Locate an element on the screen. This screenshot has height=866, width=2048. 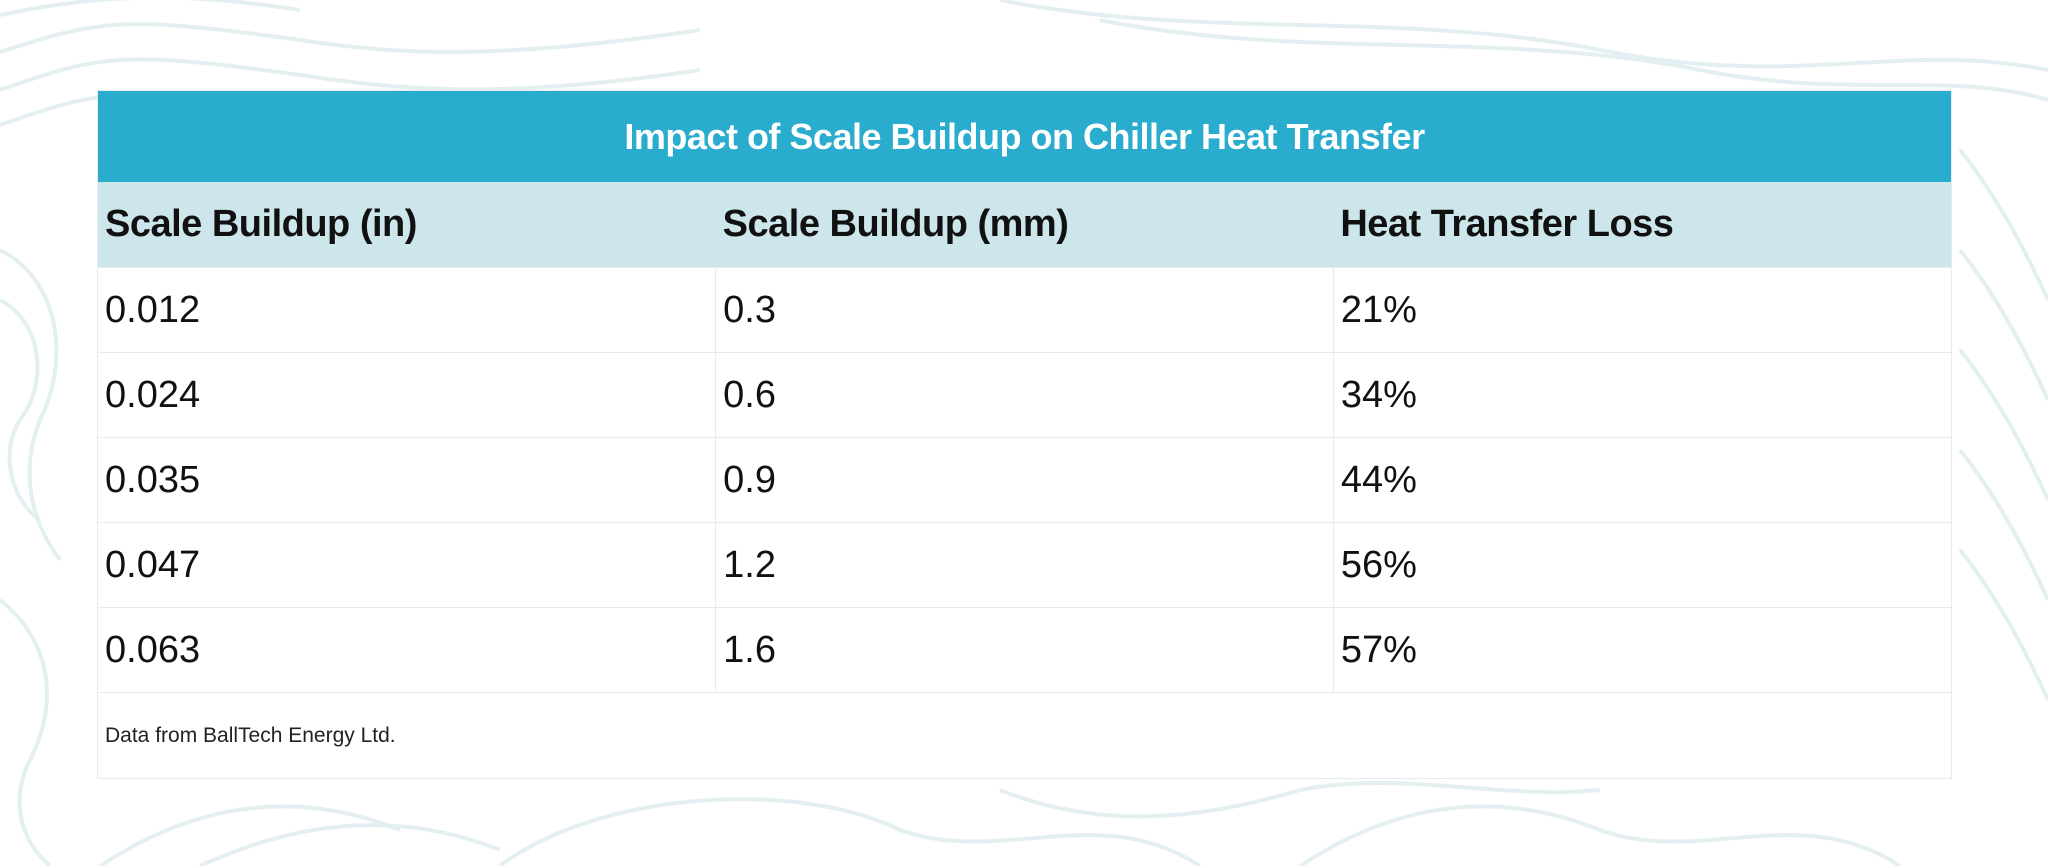
cell-scale-mm: 0.9 is located at coordinates (1024, 480).